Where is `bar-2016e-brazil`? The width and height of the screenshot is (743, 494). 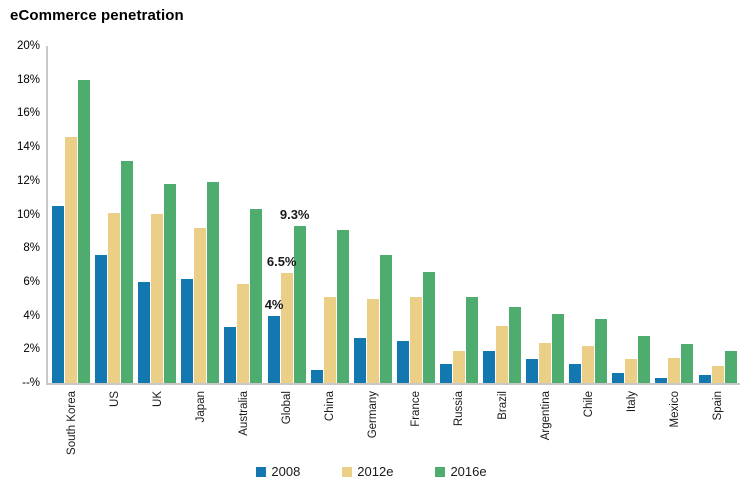
bar-2016e-brazil is located at coordinates (515, 345).